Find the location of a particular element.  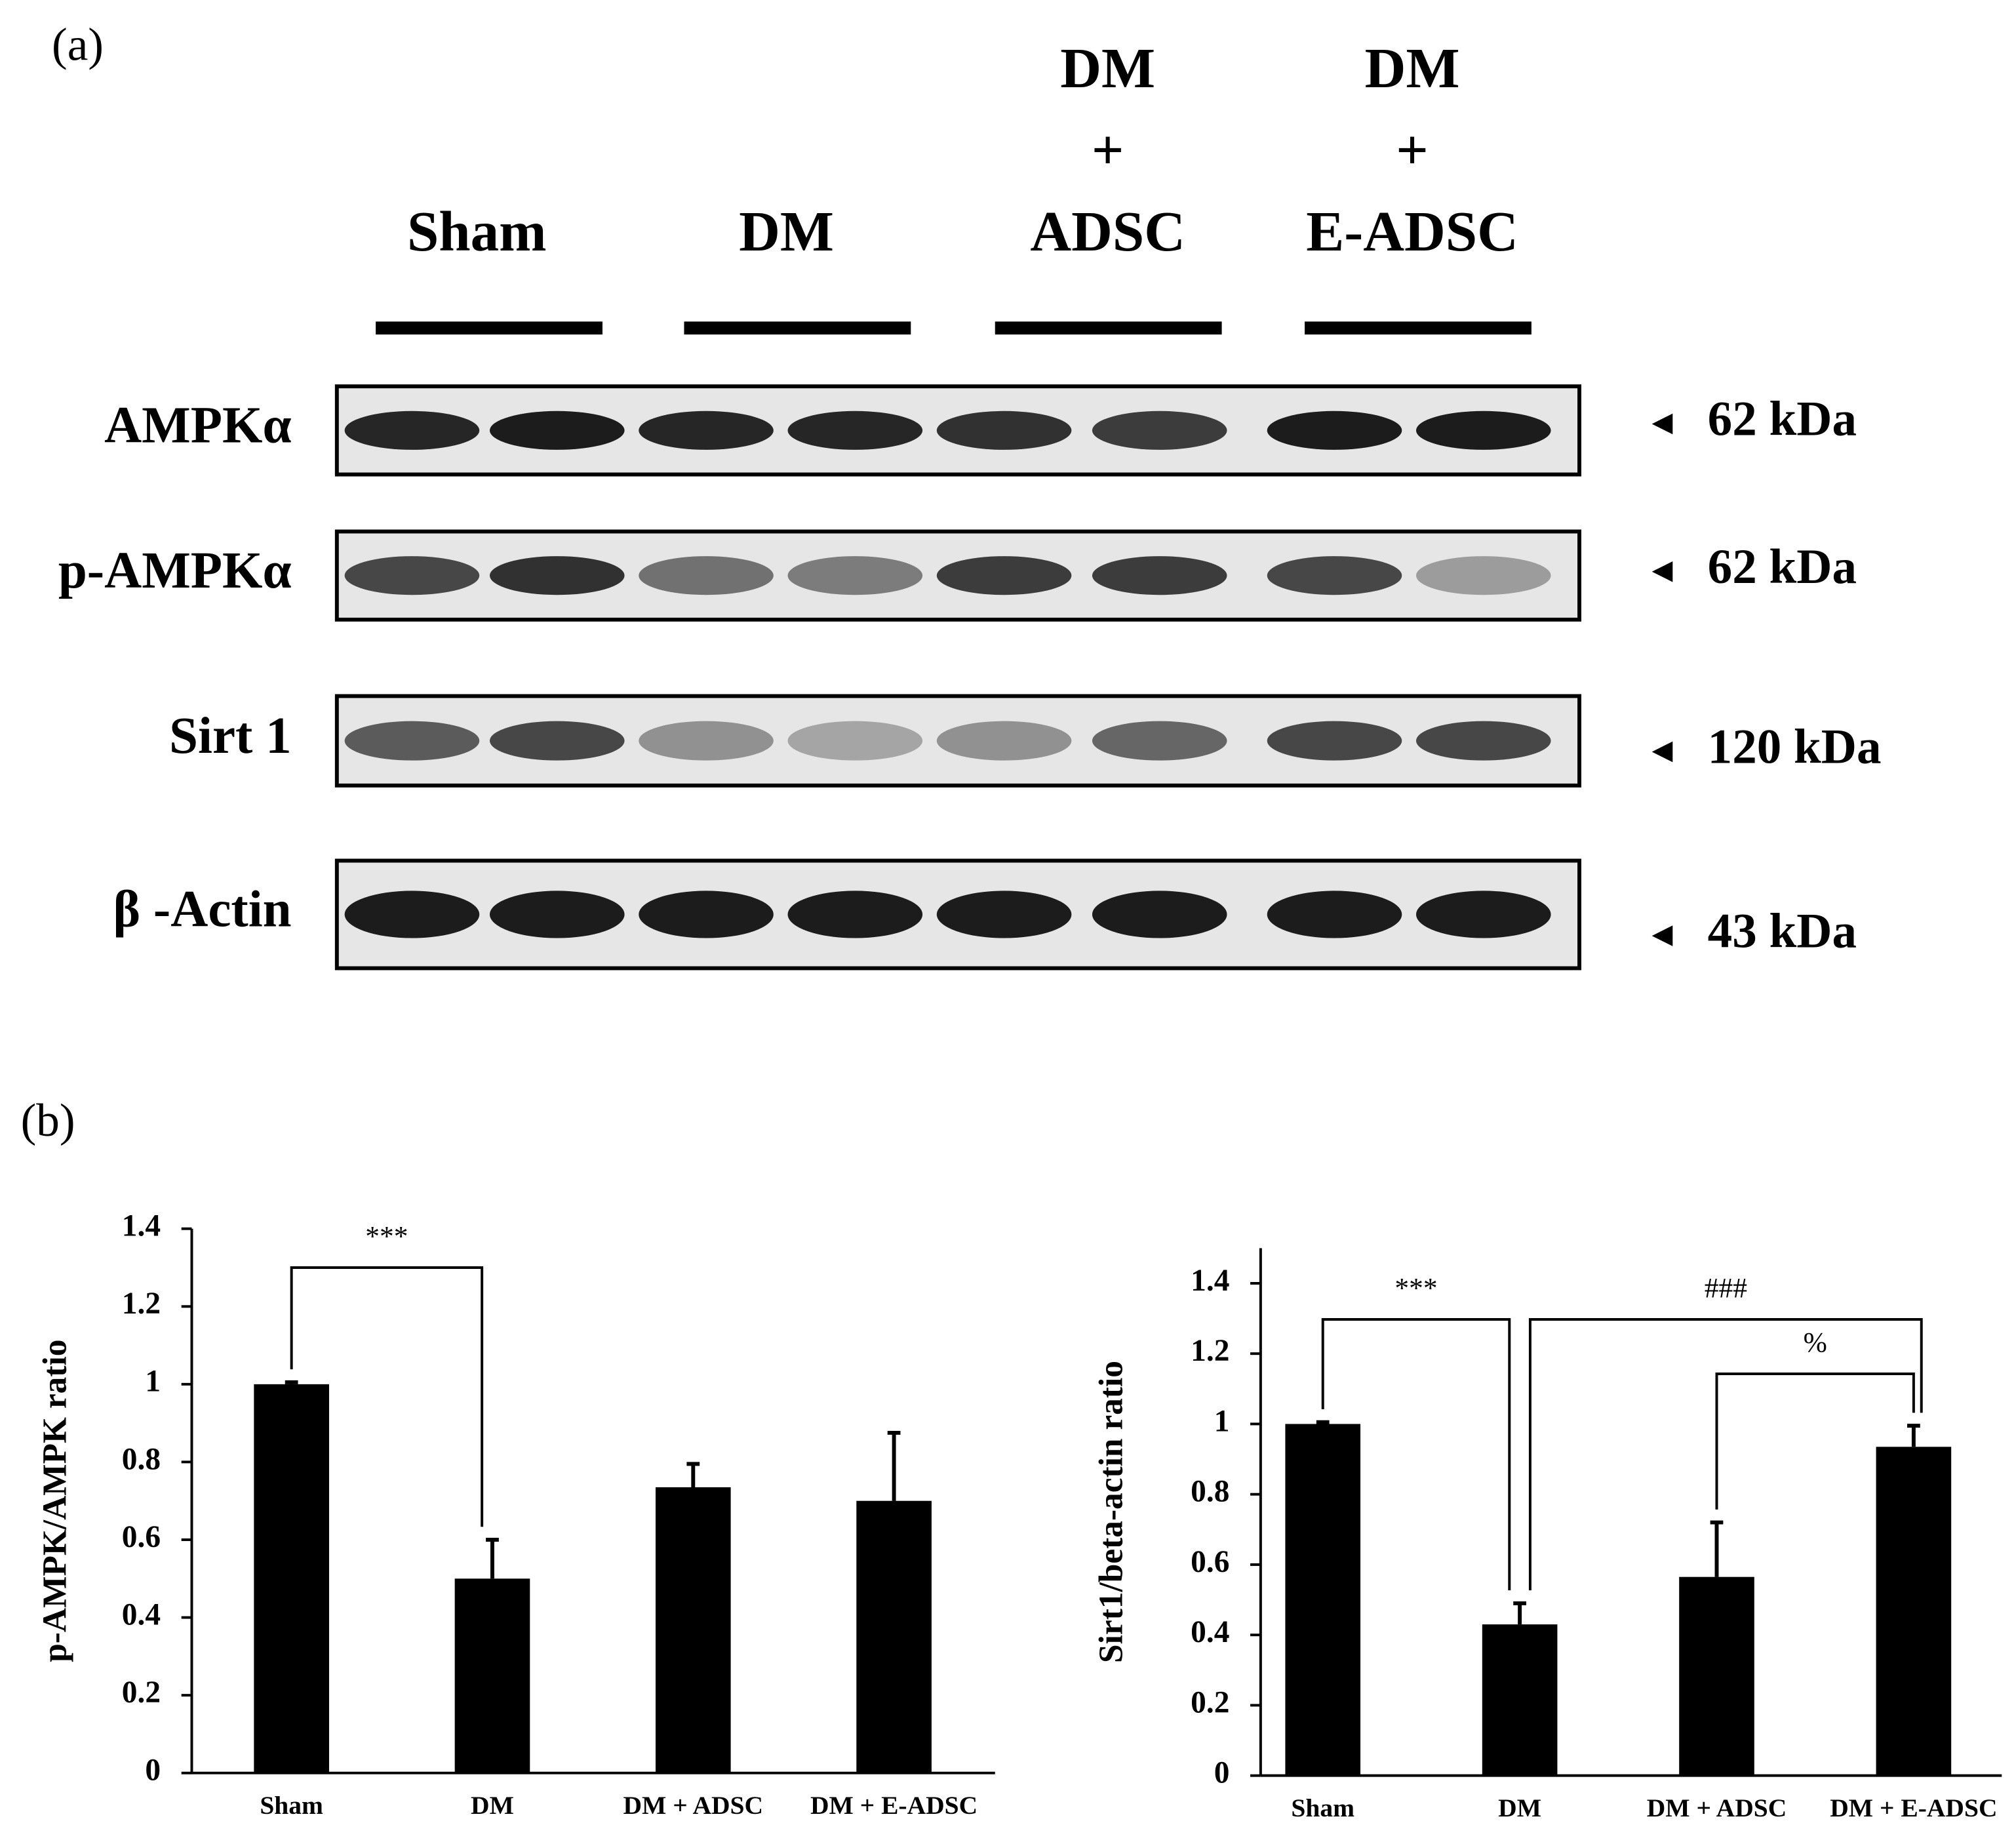

row-label: β -Actin is located at coordinates (203, 909).